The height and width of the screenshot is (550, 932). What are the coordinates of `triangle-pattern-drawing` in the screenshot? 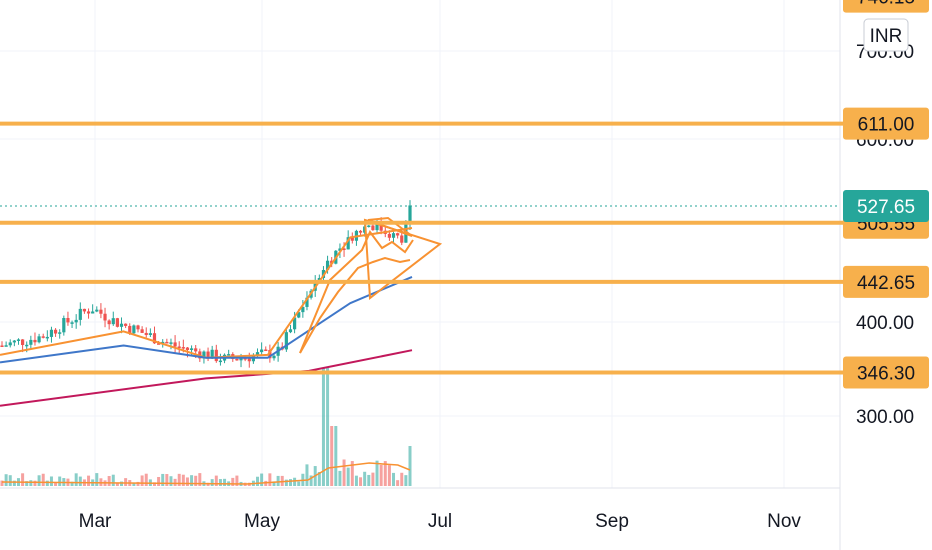 It's located at (371, 285).